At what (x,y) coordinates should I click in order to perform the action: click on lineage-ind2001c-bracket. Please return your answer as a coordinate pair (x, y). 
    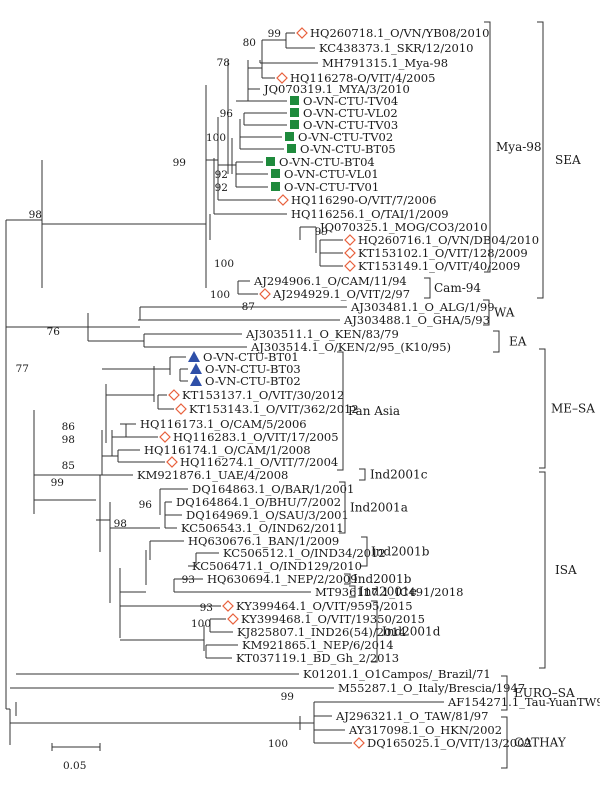
    Looking at the image, I should click on (362, 474).